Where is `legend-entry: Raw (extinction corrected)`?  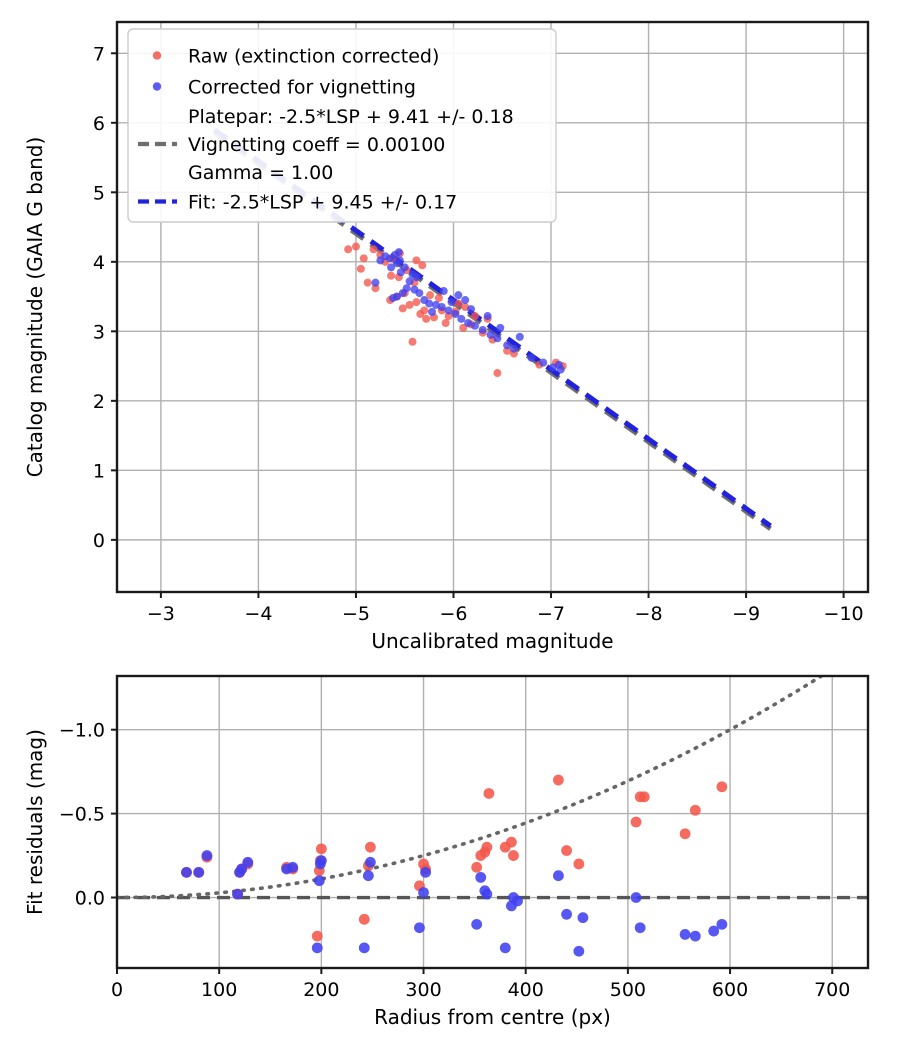 legend-entry: Raw (extinction corrected) is located at coordinates (295, 57).